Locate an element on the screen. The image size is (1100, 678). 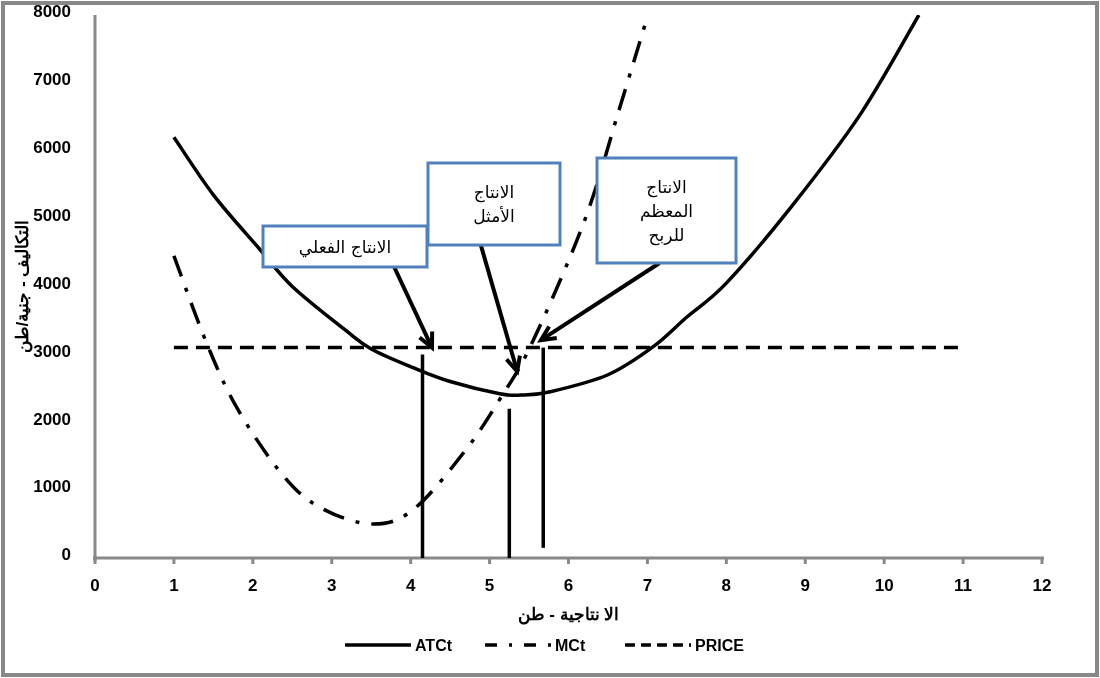
x-tick-label: 0 is located at coordinates (95, 585).